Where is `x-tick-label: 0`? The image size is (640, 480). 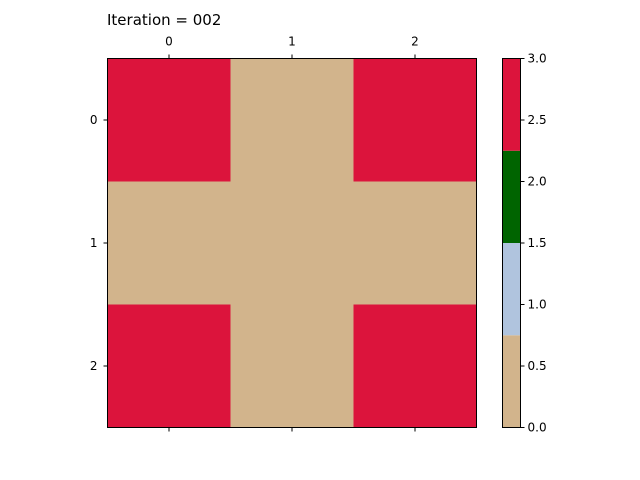
x-tick-label: 0 is located at coordinates (169, 42).